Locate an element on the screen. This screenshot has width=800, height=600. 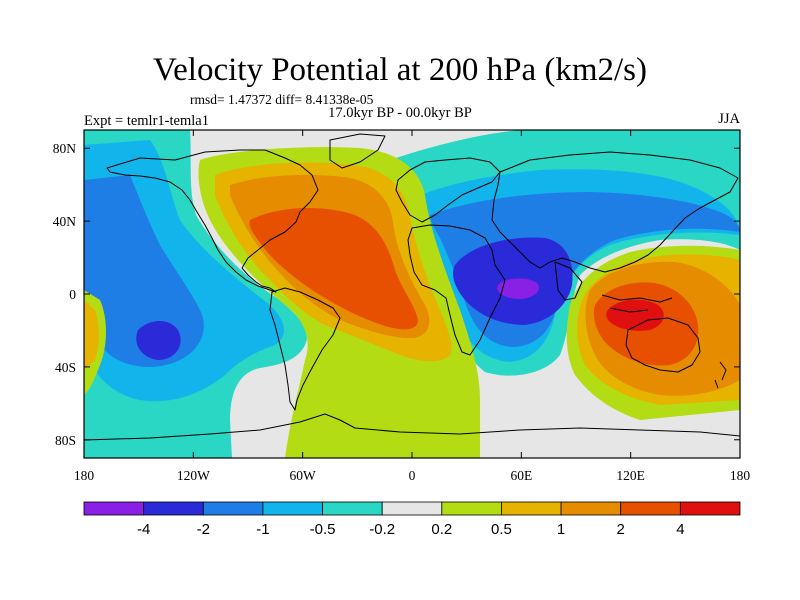
period-label: 17.0kyr BP - 00.0kyr BP is located at coordinates (400, 113).